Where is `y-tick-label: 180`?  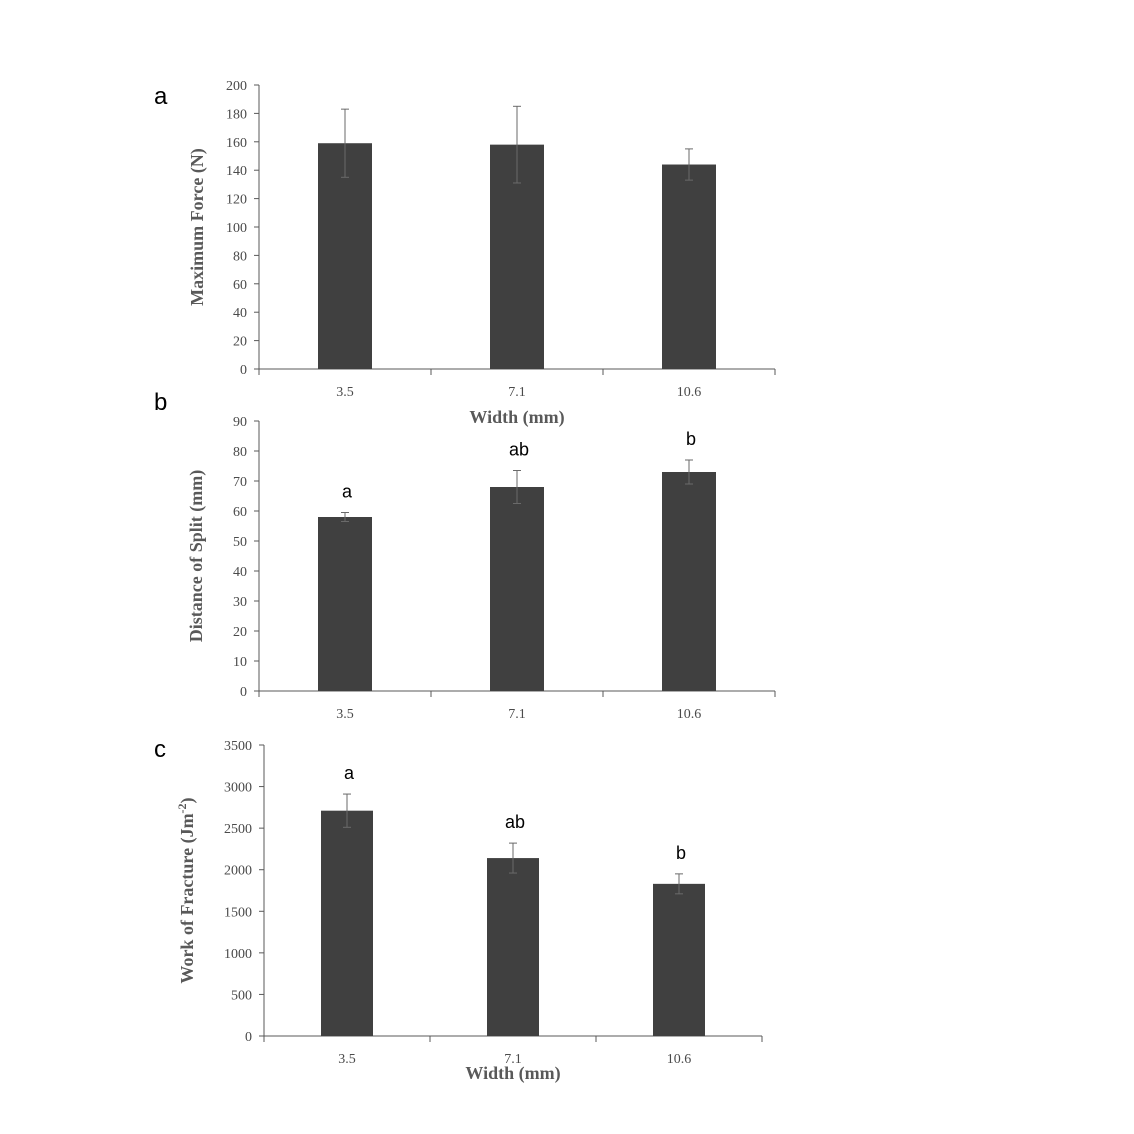
y-tick-label: 180 is located at coordinates (236, 114).